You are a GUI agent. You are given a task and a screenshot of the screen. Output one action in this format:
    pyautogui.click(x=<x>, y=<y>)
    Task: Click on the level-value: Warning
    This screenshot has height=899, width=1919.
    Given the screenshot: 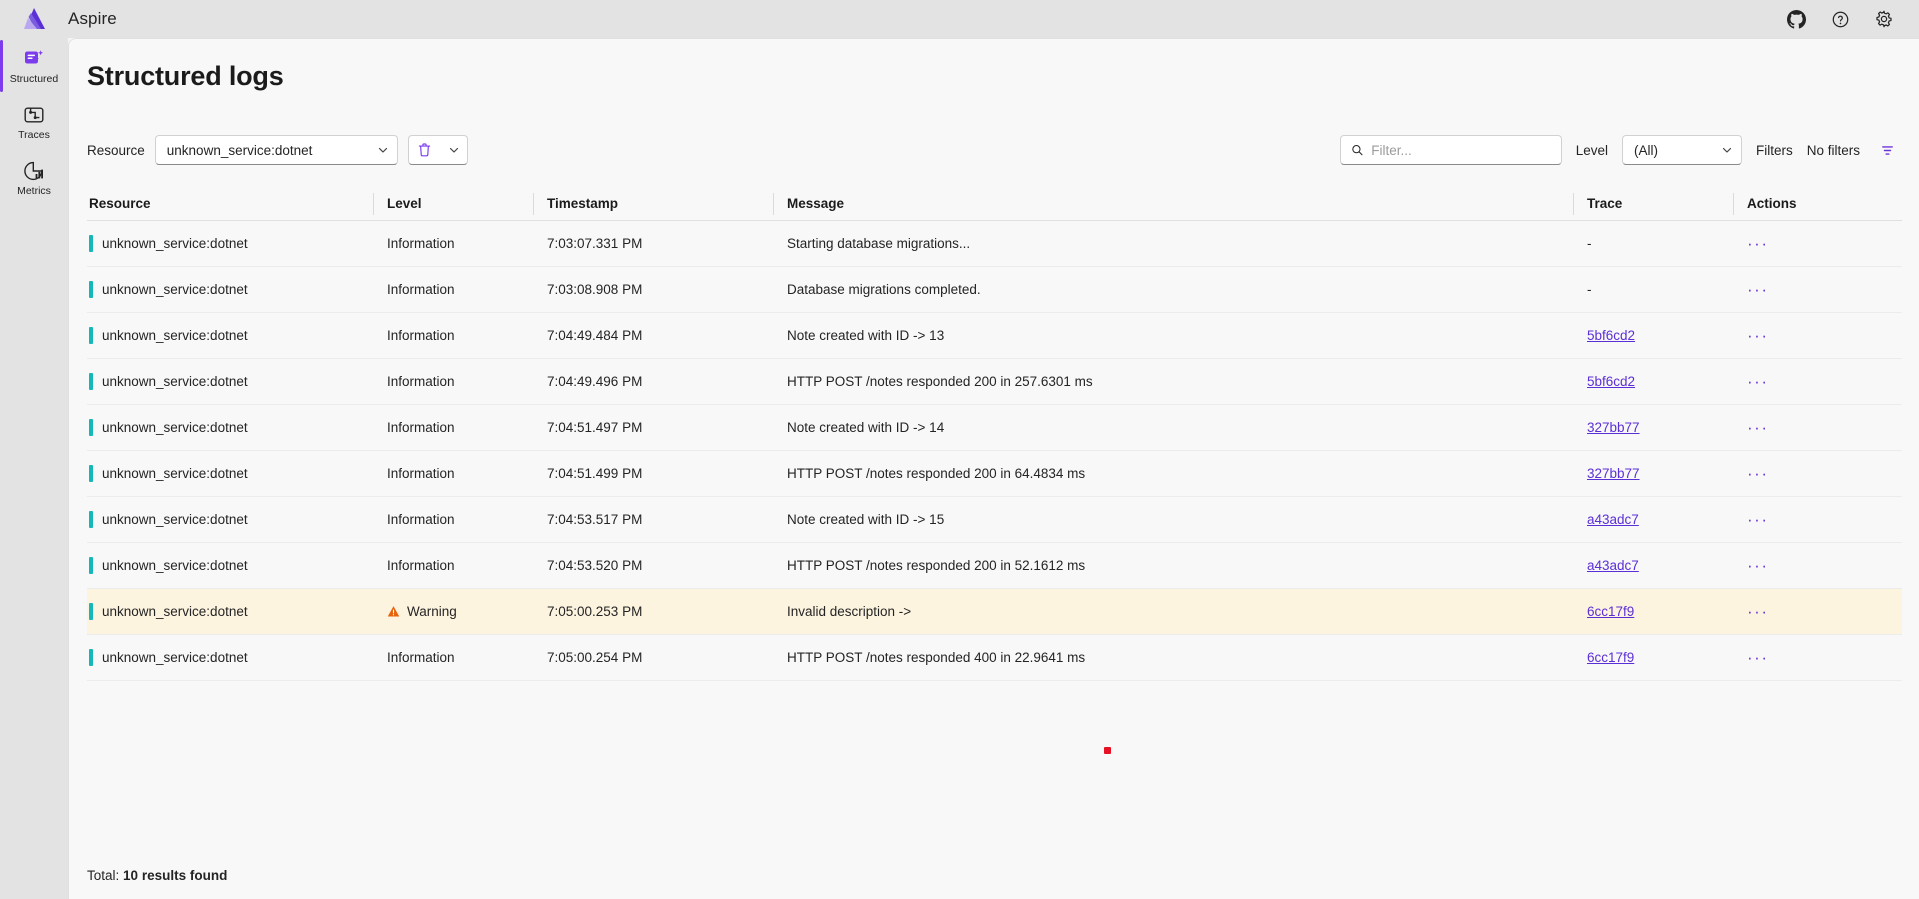 What is the action you would take?
    pyautogui.click(x=422, y=611)
    